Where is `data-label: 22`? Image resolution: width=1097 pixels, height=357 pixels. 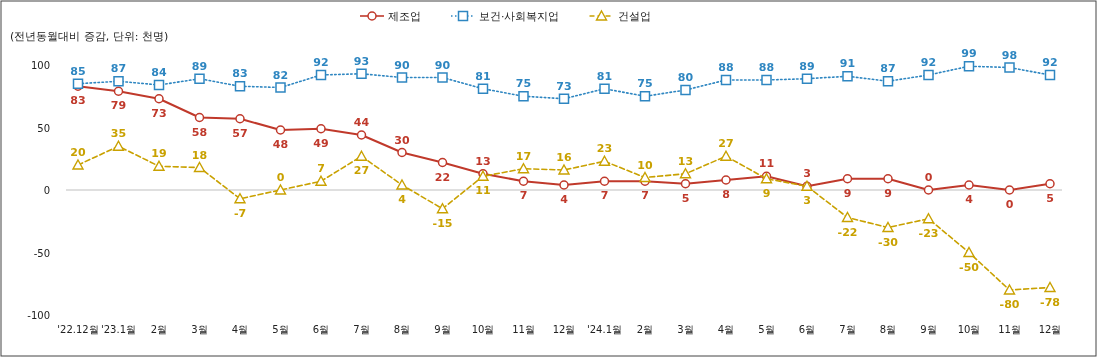 data-label: 22 is located at coordinates (442, 177).